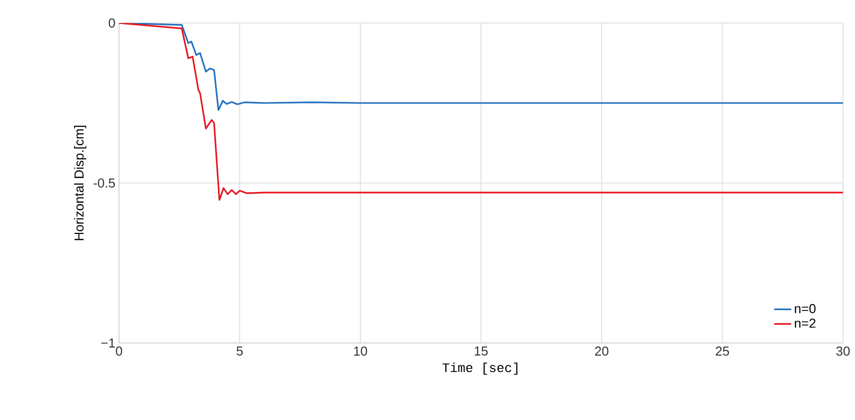 Image resolution: width=855 pixels, height=420 pixels. Describe the element at coordinates (239, 351) in the screenshot. I see `x-tick-label: 5` at that location.